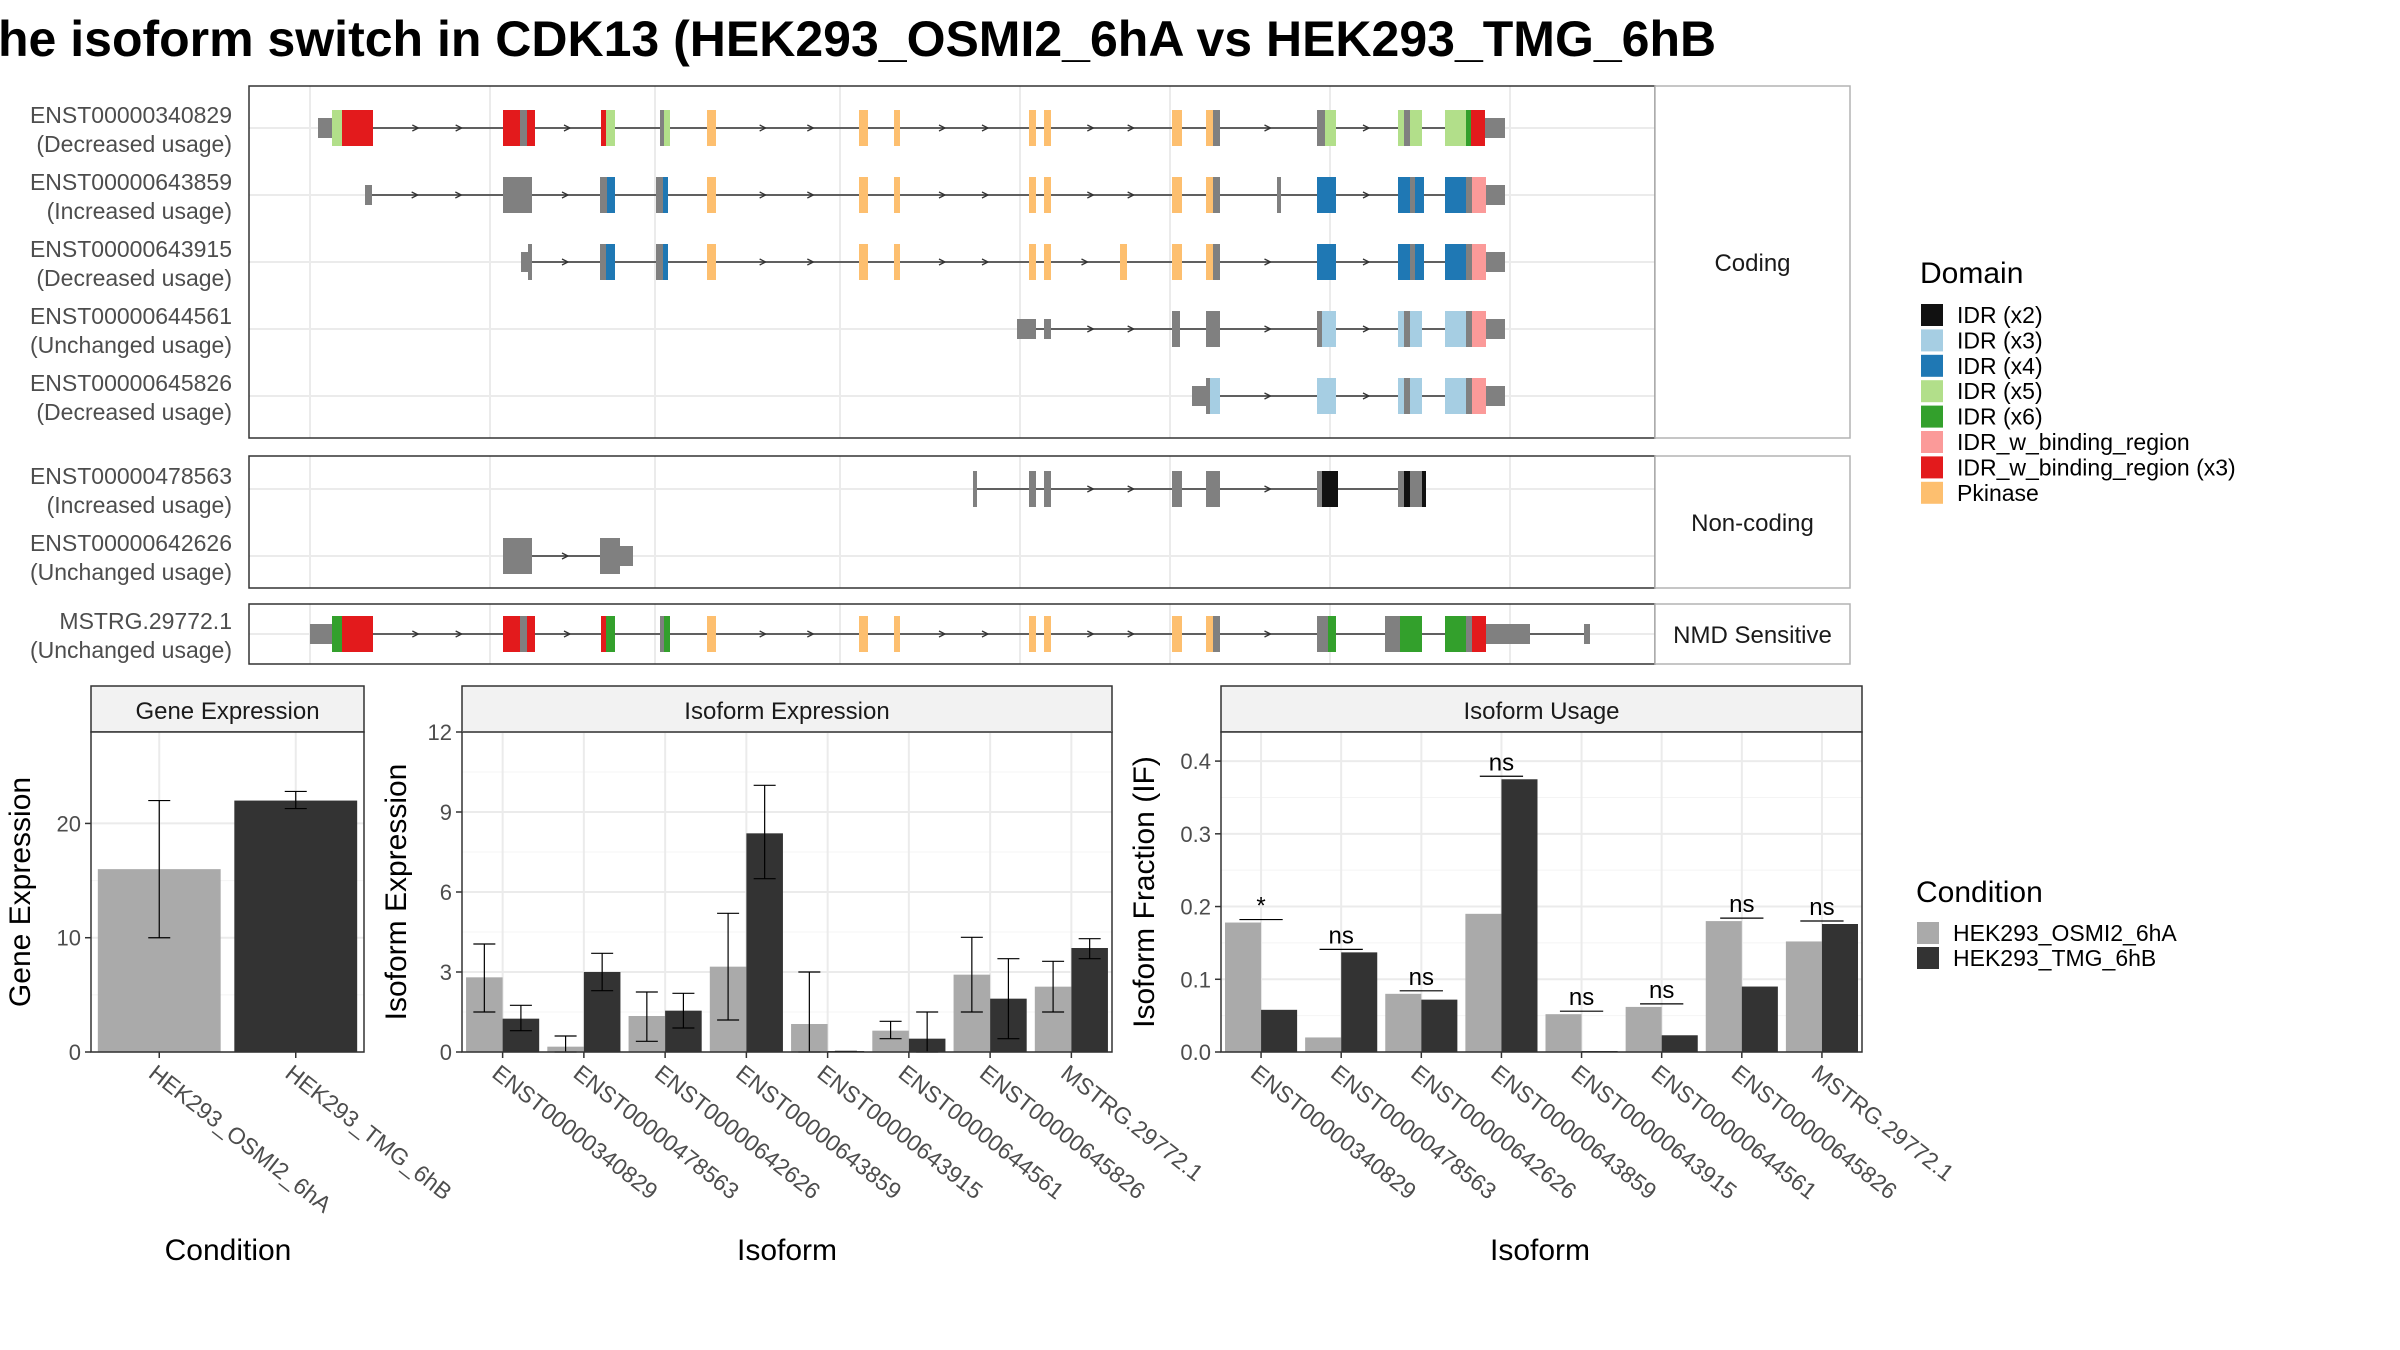 Image resolution: width=2400 pixels, height=1350 pixels. What do you see at coordinates (20, 892) in the screenshot?
I see `y-axis-title: Gene Expression` at bounding box center [20, 892].